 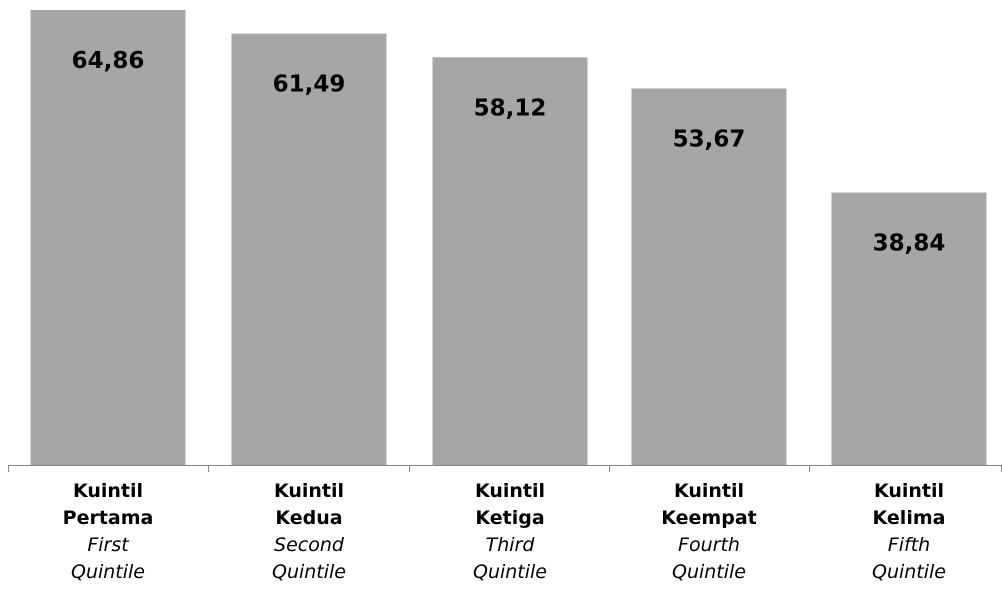 I want to click on category-name-en: First Quintile, so click(x=107, y=558).